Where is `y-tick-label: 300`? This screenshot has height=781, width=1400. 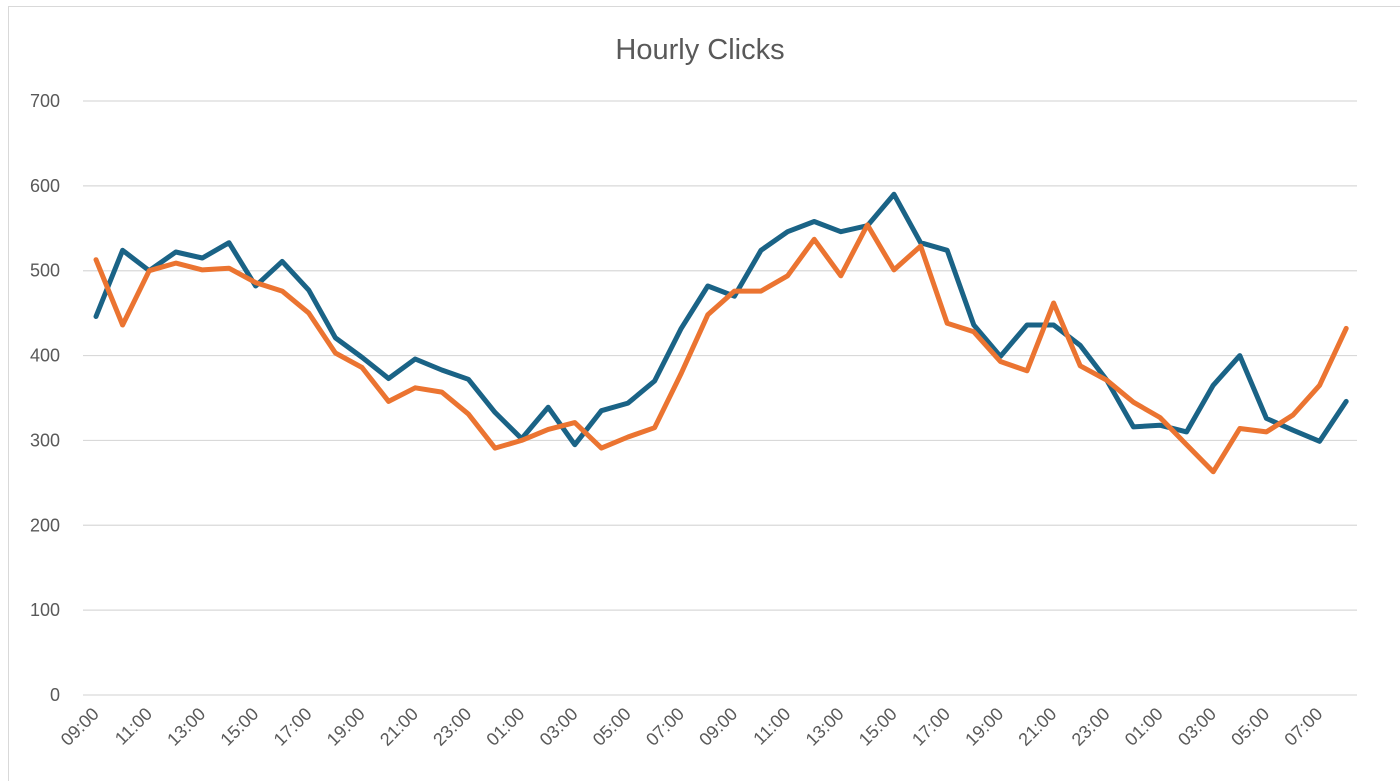
y-tick-label: 300 is located at coordinates (45, 440).